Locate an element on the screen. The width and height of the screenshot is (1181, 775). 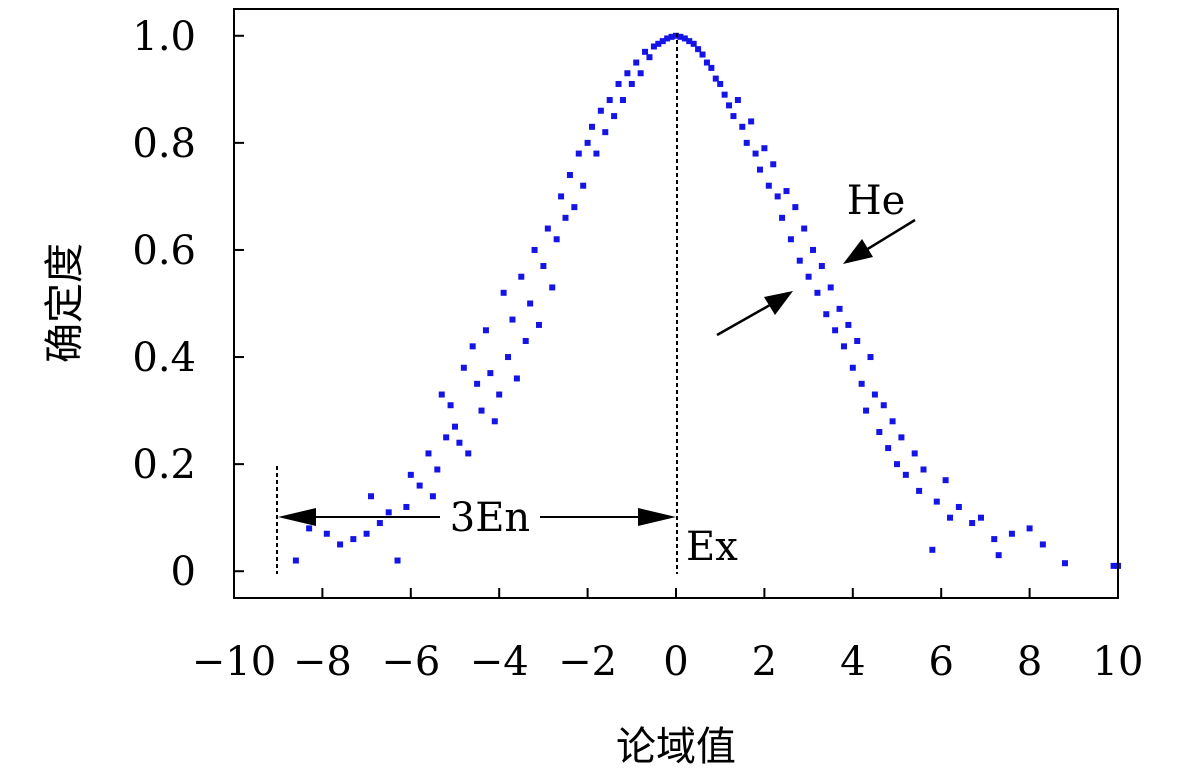
en-arrow-right-head is located at coordinates (657, 517).